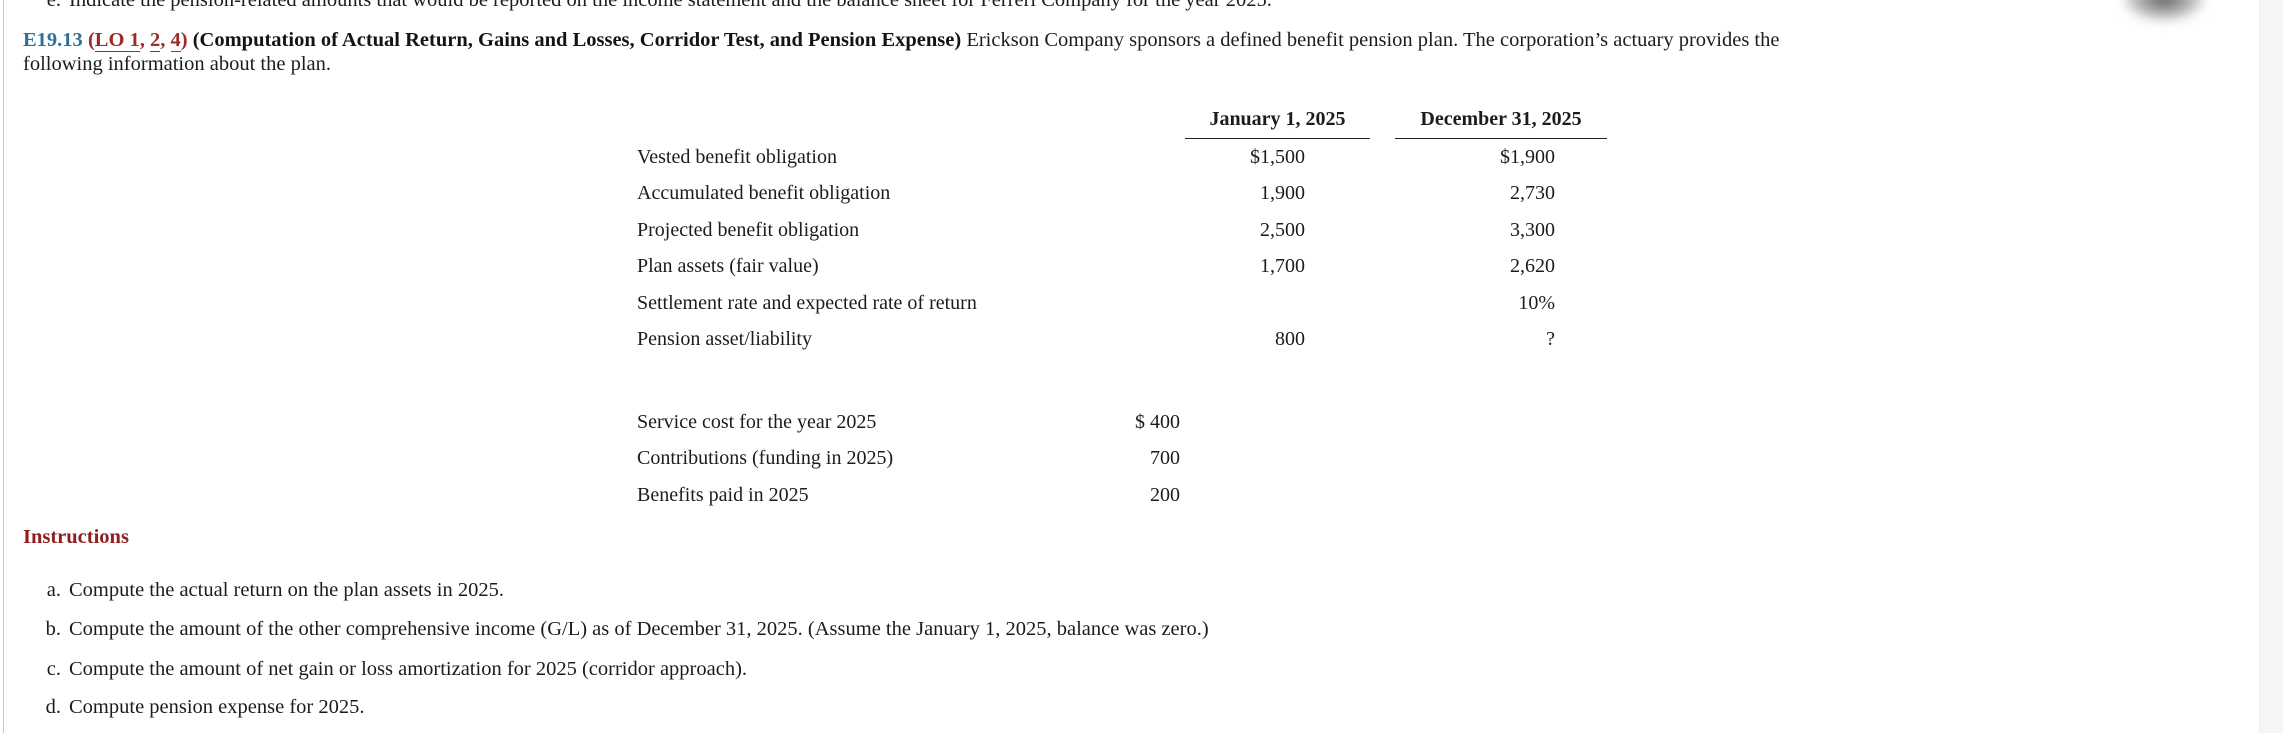 This screenshot has width=2283, height=733. What do you see at coordinates (1290, 339) in the screenshot?
I see `row-jan-value: 800` at bounding box center [1290, 339].